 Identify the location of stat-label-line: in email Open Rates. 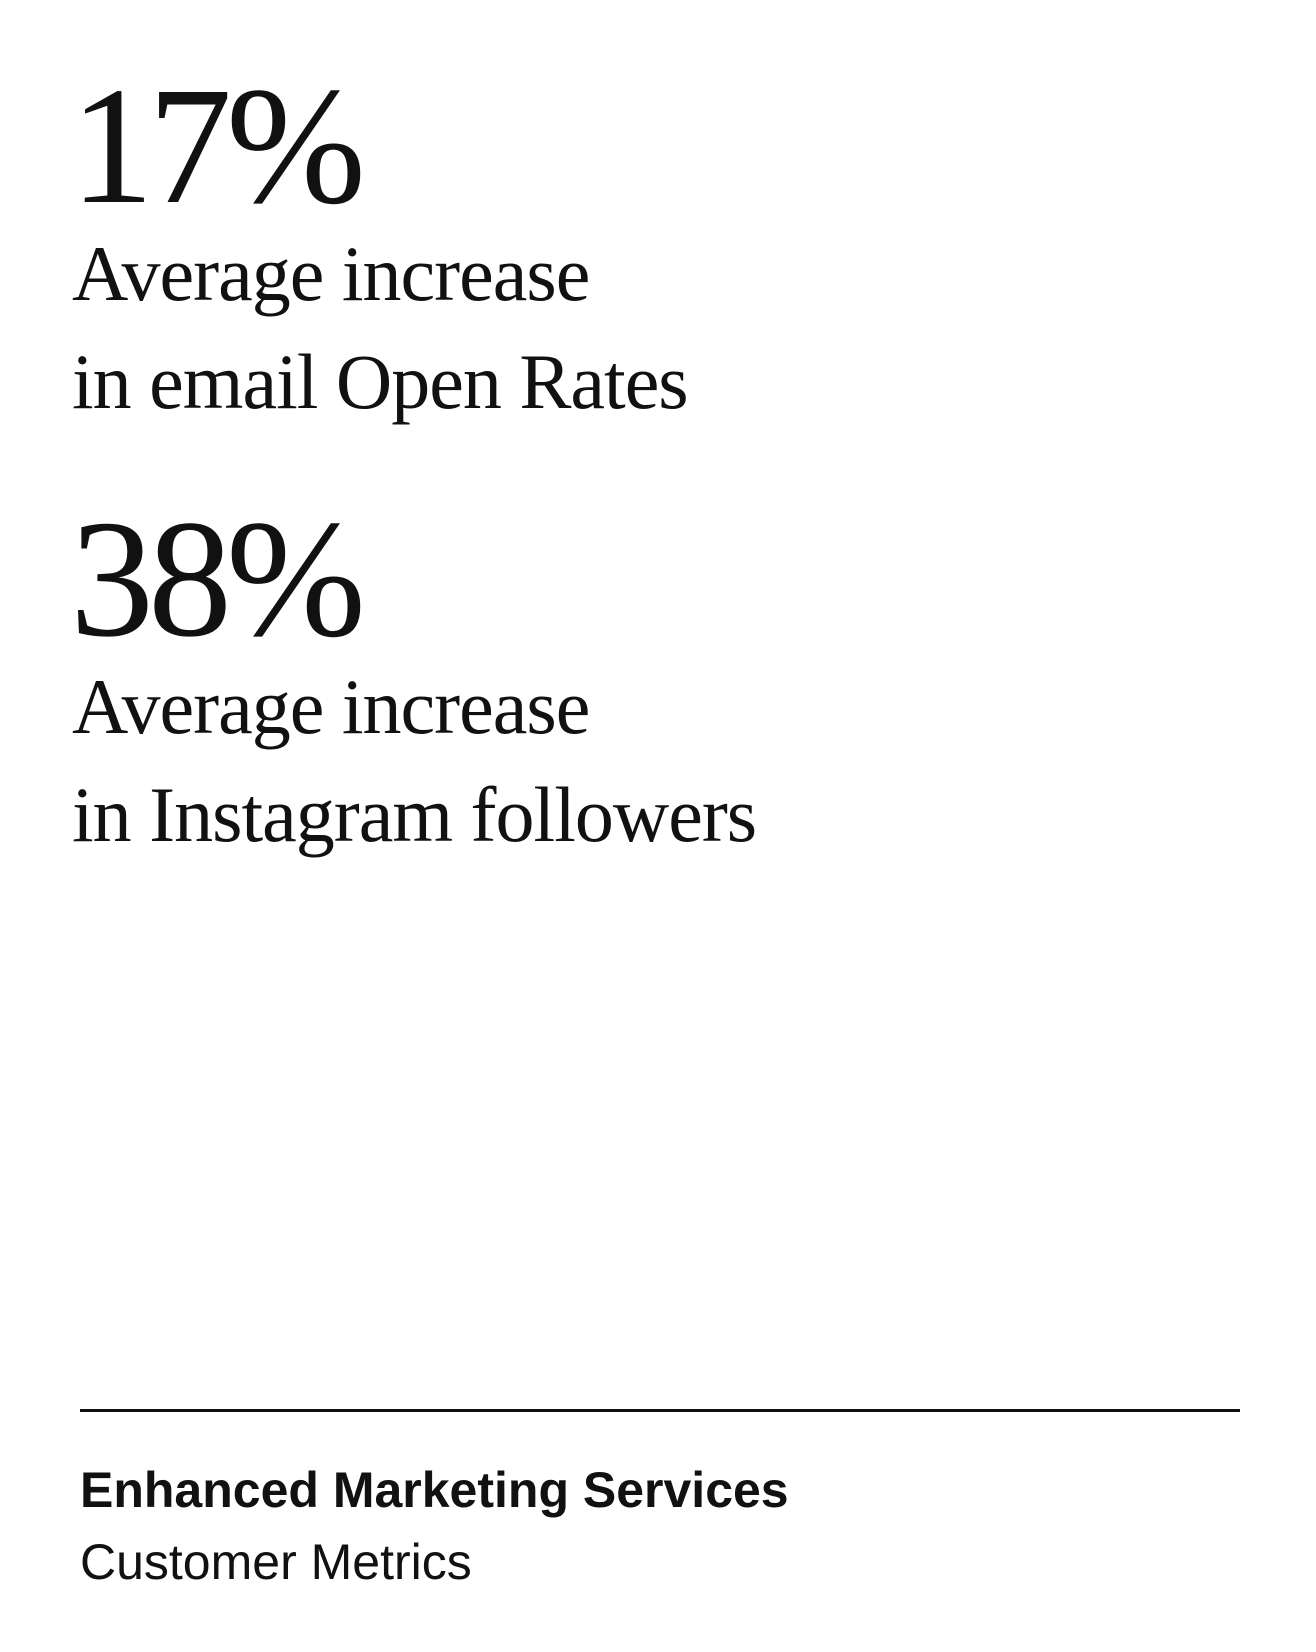
(380, 381).